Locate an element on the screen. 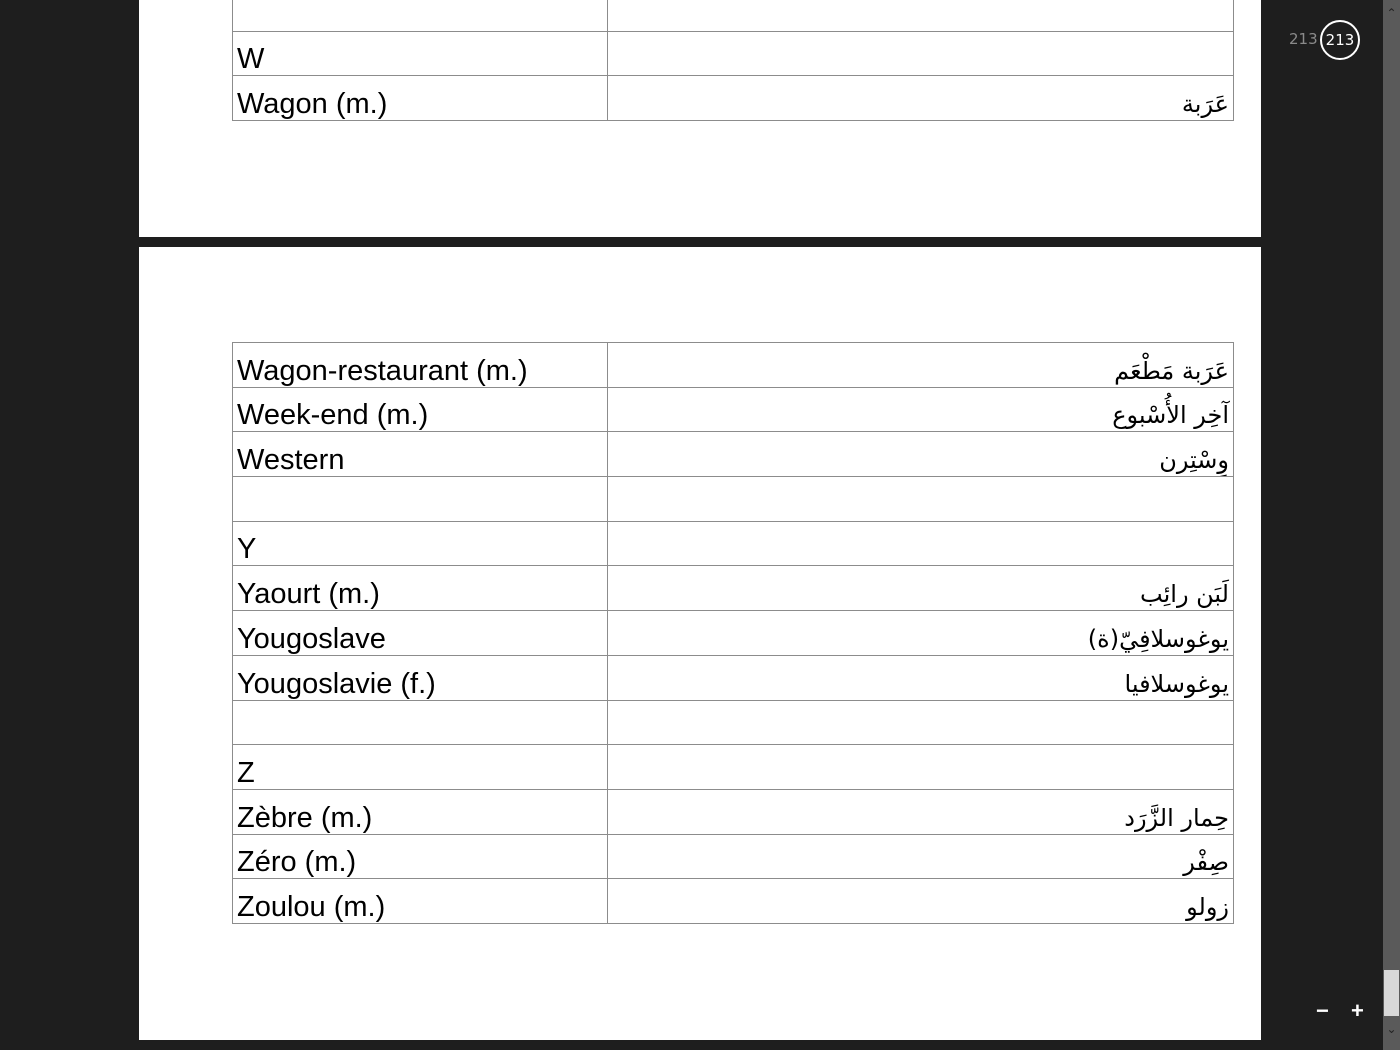 Image resolution: width=1400 pixels, height=1050 pixels. arabic-term: وِسْتِرن is located at coordinates (920, 454).